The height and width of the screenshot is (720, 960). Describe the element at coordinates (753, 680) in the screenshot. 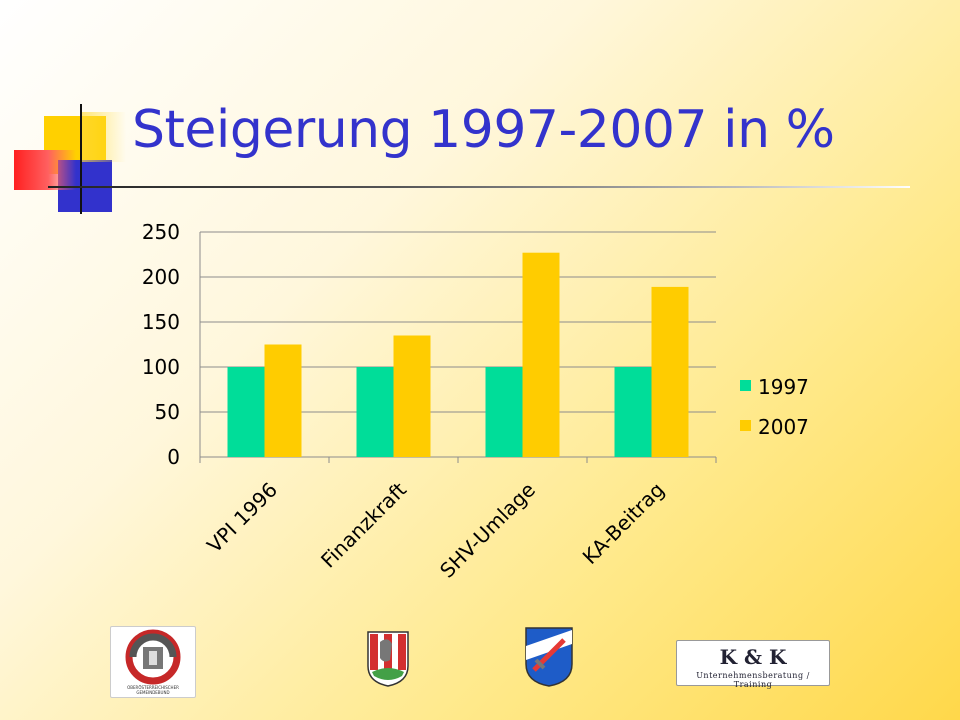

I see `kk-logo-tagline: Unternehmensberatung / Training` at that location.